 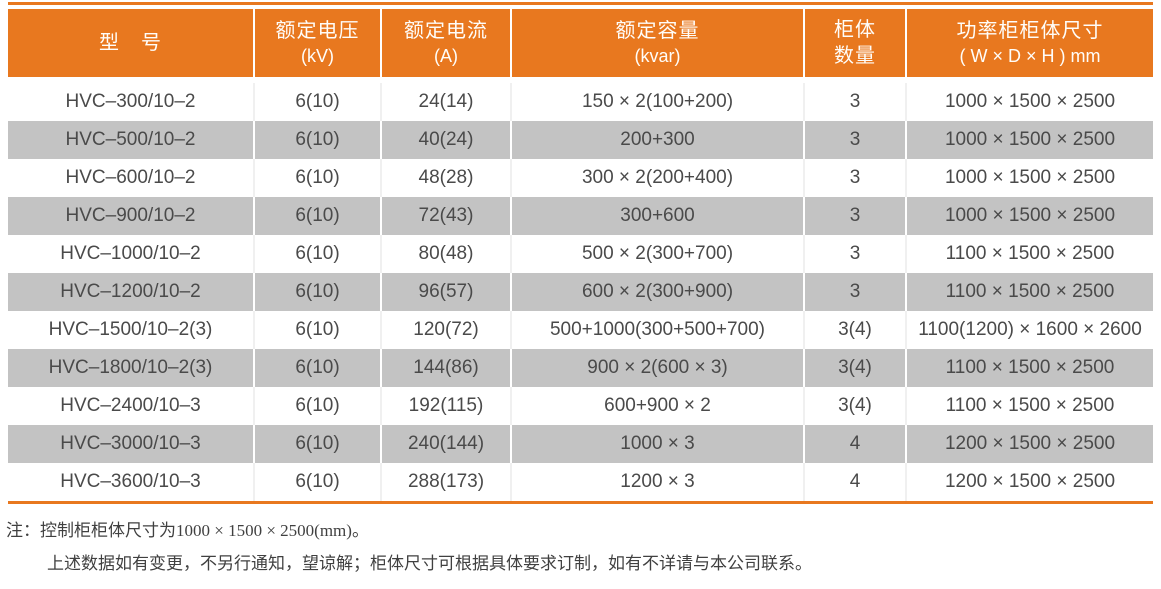 I want to click on col-header-cabinet-dimensions: 功率柜柜体尺寸 ( W × D × H ) mm, so click(x=1029, y=46).